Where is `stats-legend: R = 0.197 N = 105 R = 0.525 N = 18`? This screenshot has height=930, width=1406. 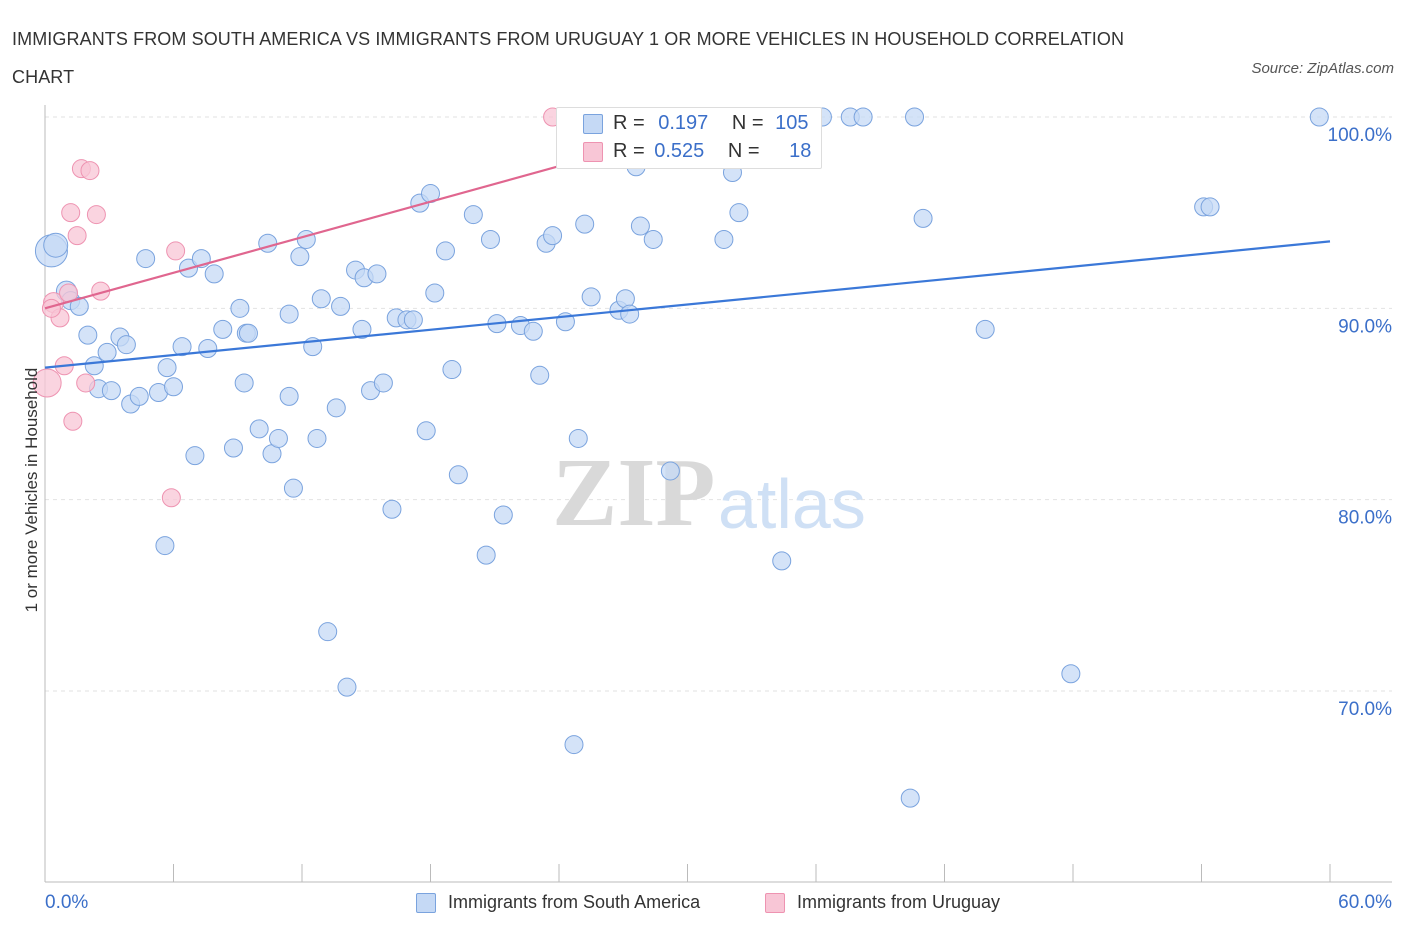
stats-legend: R = 0.197 N = 105 R = 0.525 N = 18 is located at coordinates (689, 138).